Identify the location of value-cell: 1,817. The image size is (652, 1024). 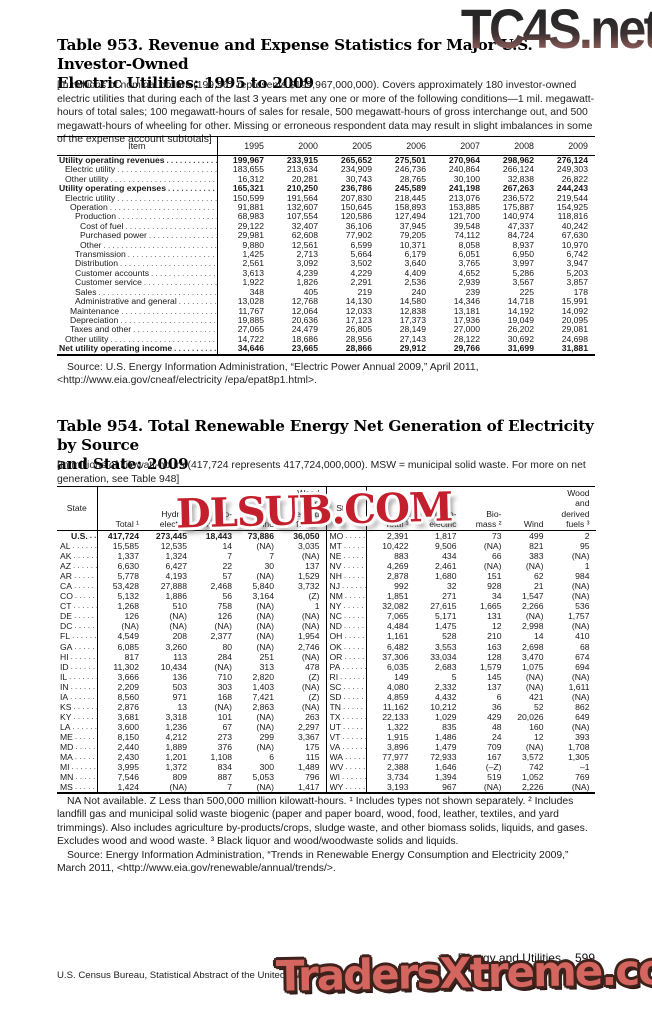
(445, 536).